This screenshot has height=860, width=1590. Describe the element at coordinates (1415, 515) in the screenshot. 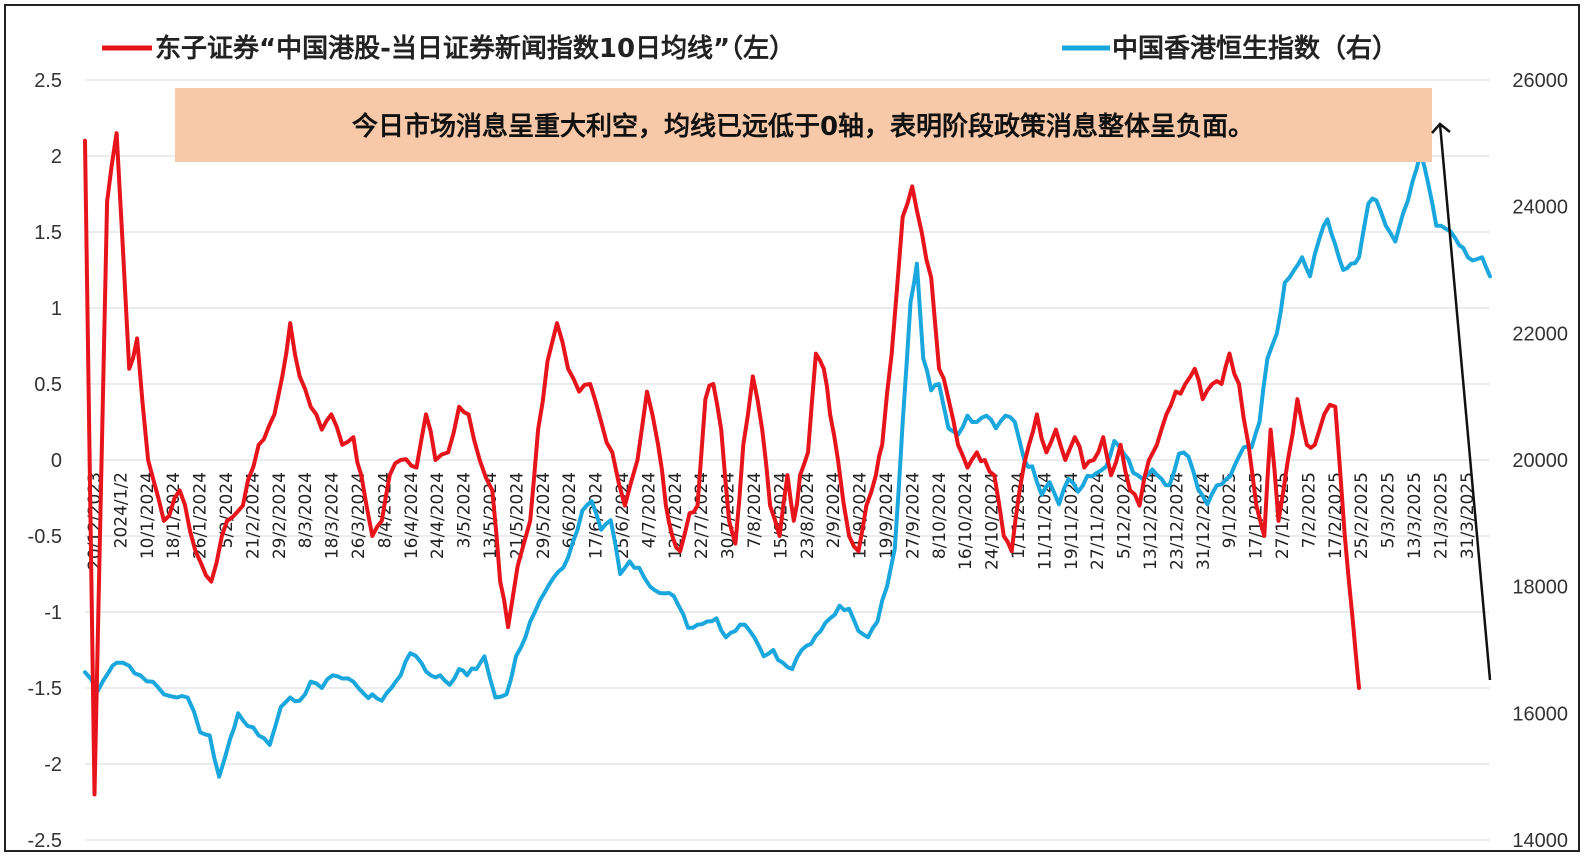

I see `x-tick-label: 13/3/2025` at that location.